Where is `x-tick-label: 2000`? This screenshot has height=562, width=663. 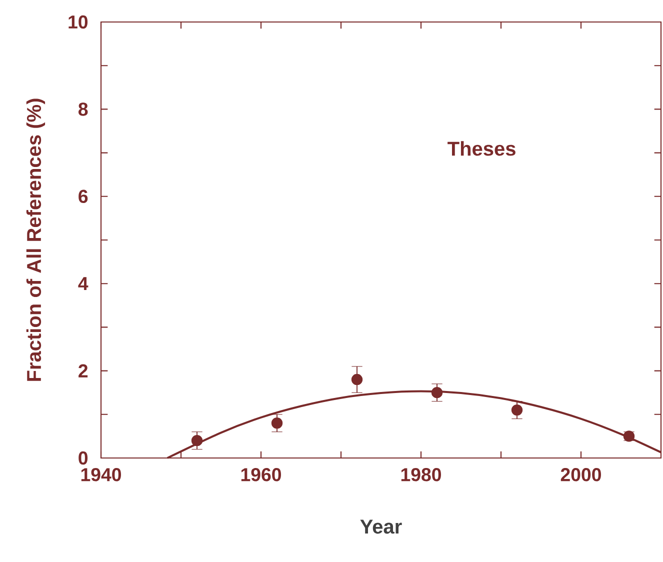
x-tick-label: 2000 is located at coordinates (580, 475).